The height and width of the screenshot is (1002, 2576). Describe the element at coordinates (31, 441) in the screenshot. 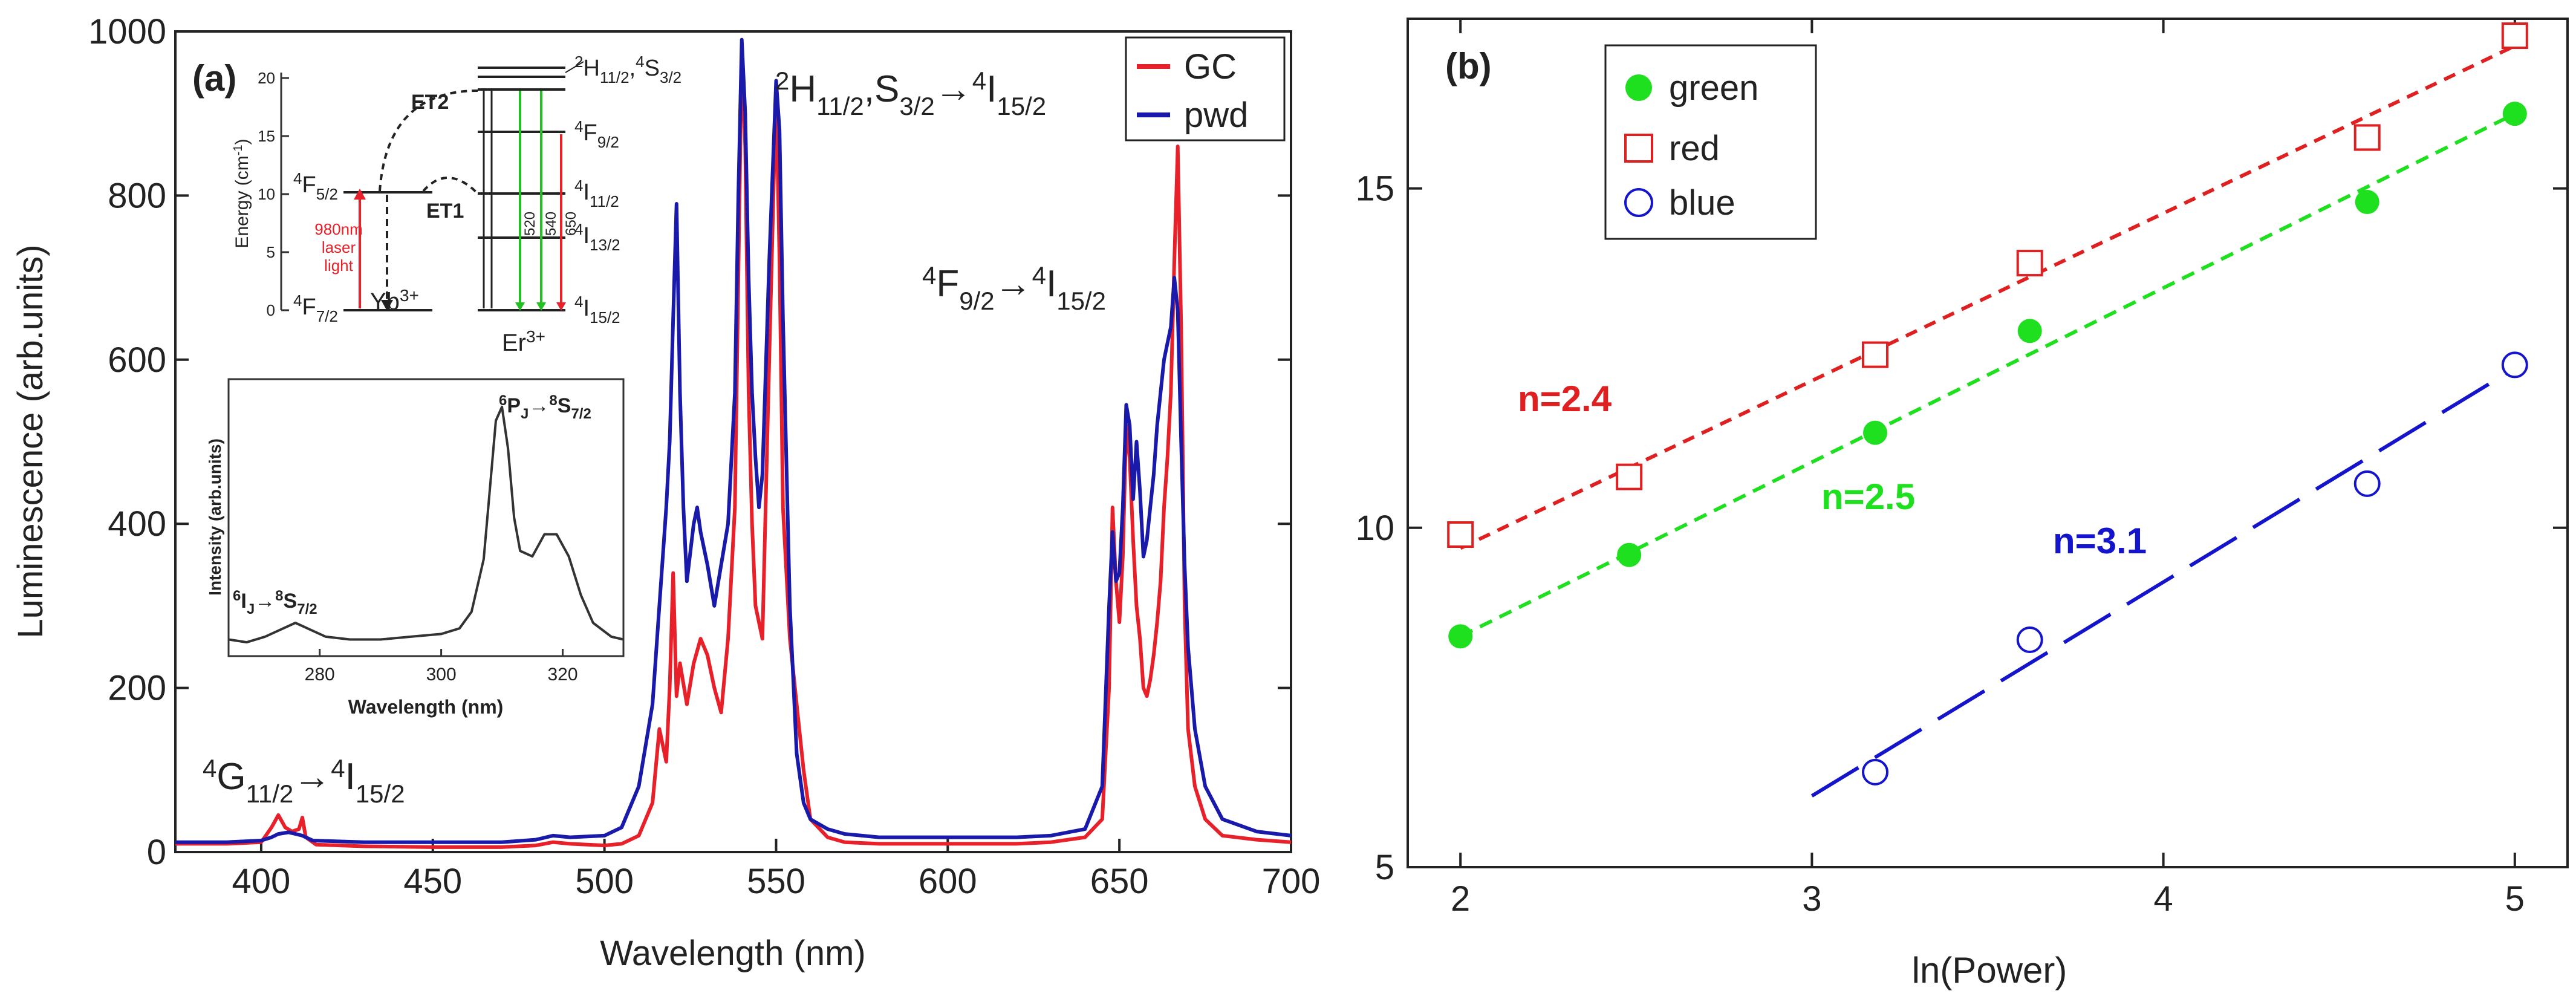

I see `panel-a-y-label: Luminescence (arb.units)` at that location.